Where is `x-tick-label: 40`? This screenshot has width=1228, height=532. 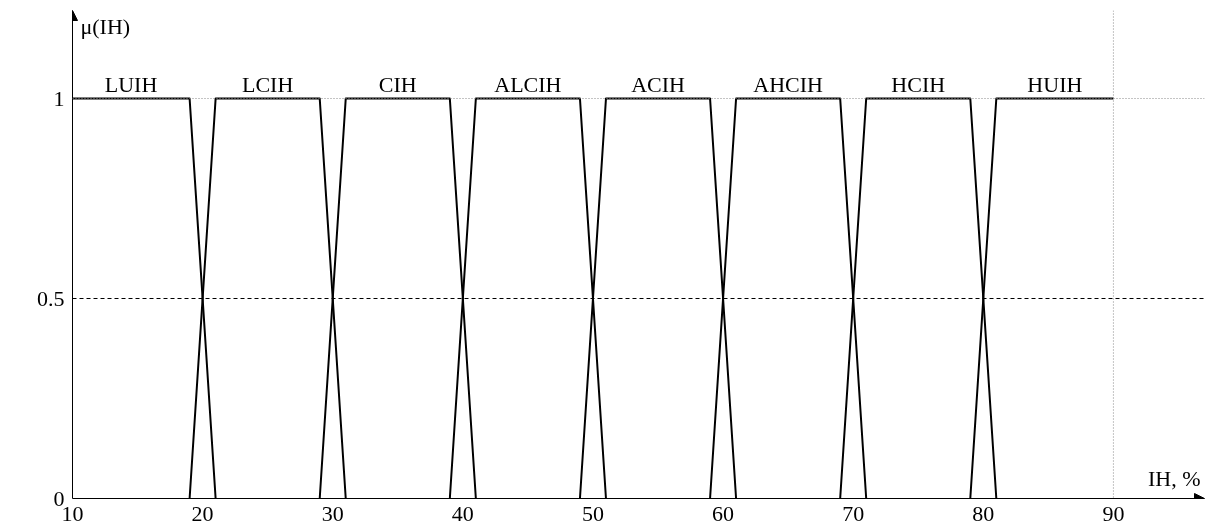
x-tick-label: 40 is located at coordinates (462, 513).